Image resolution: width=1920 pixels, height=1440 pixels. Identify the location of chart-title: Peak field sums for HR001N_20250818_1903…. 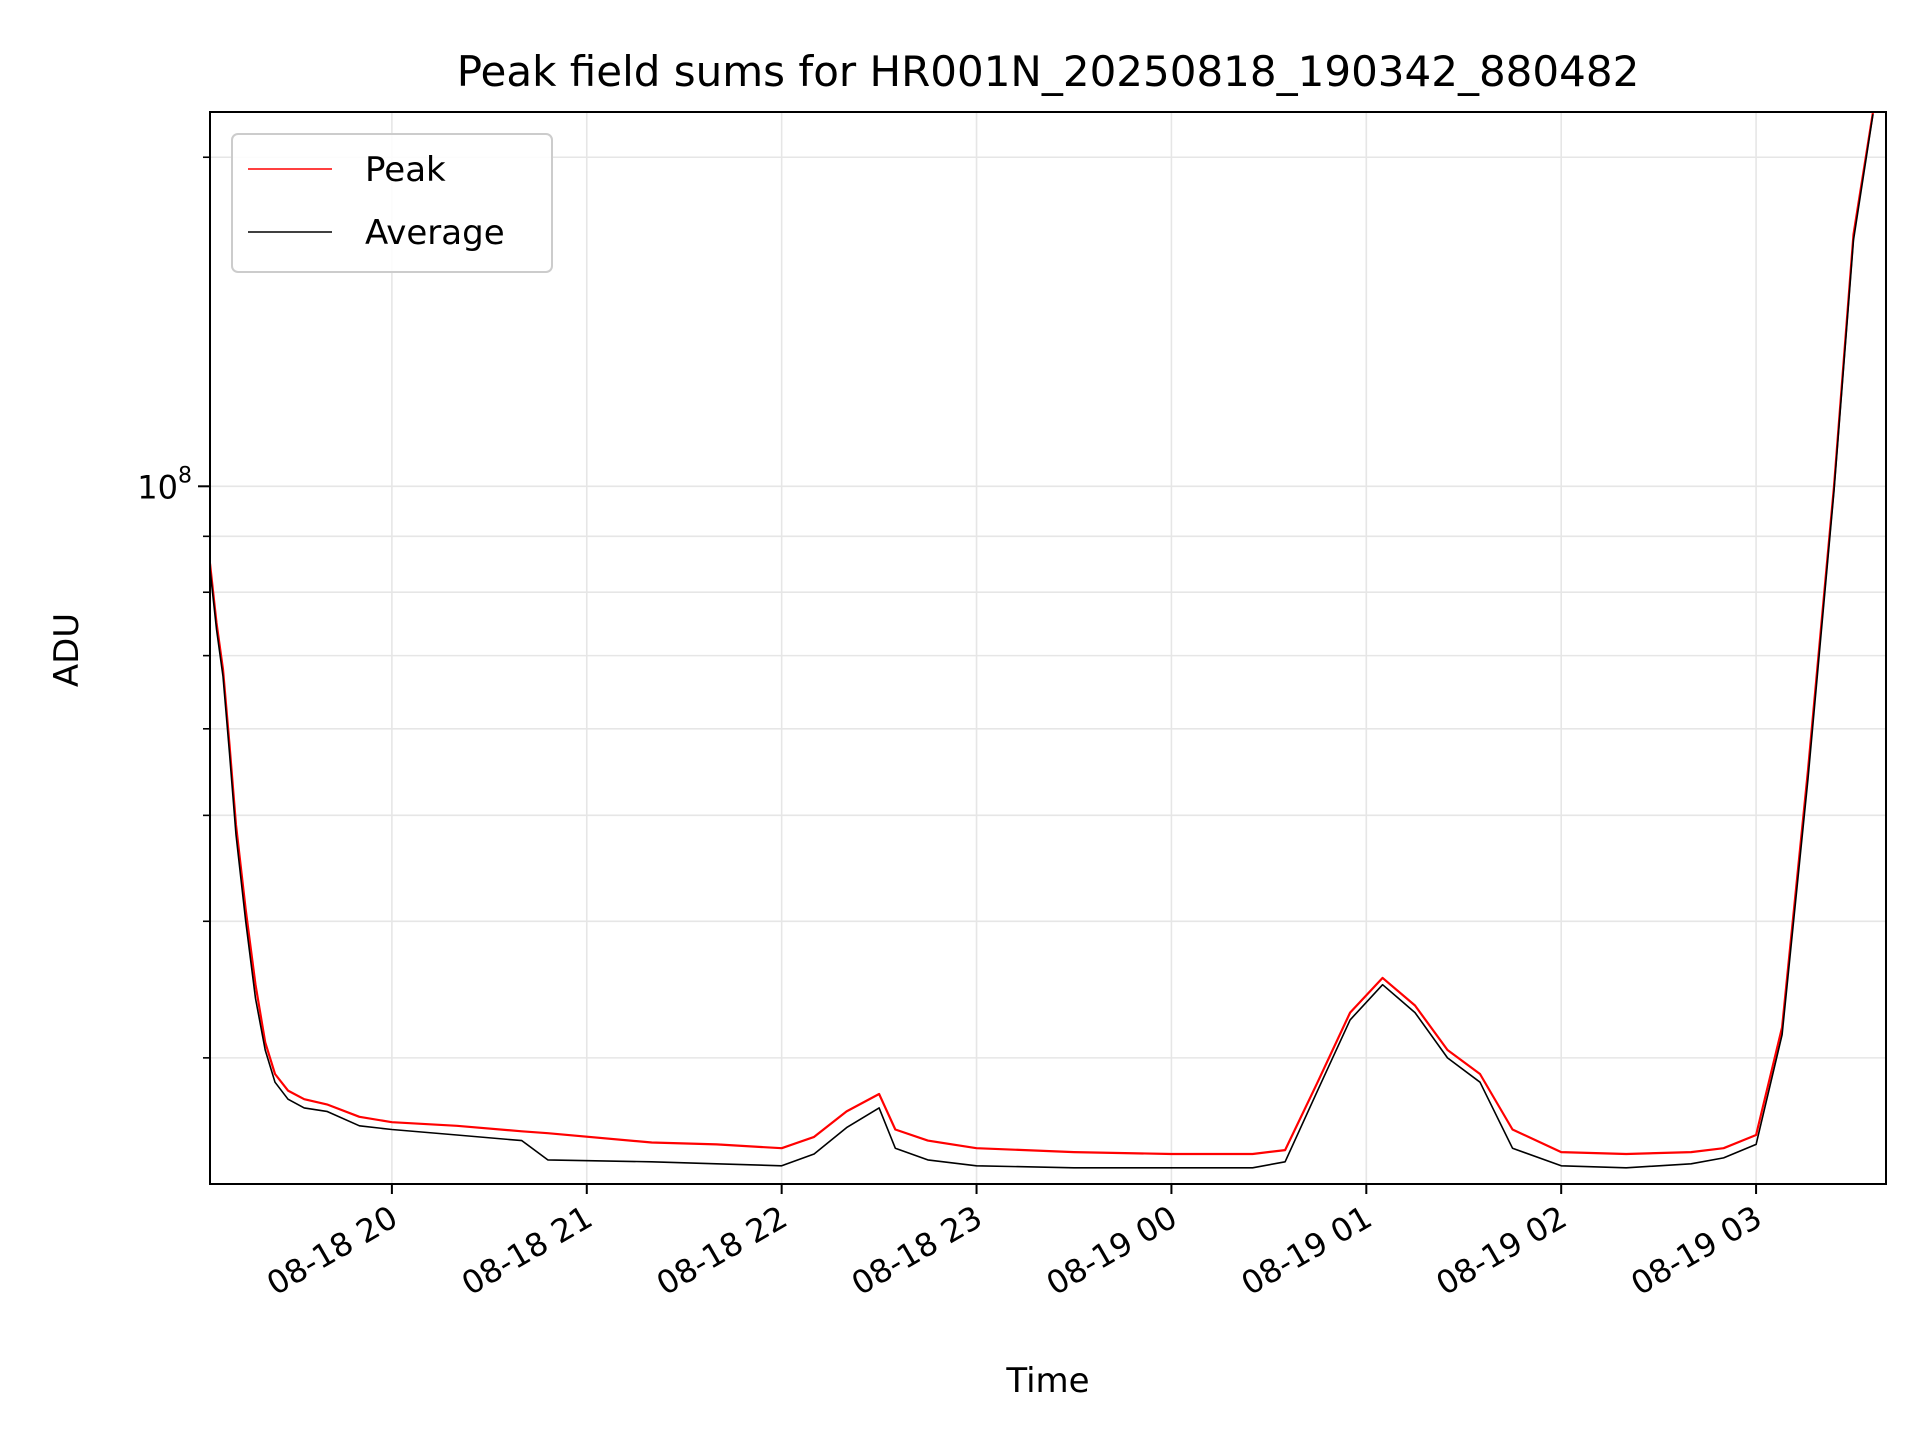
(1048, 71).